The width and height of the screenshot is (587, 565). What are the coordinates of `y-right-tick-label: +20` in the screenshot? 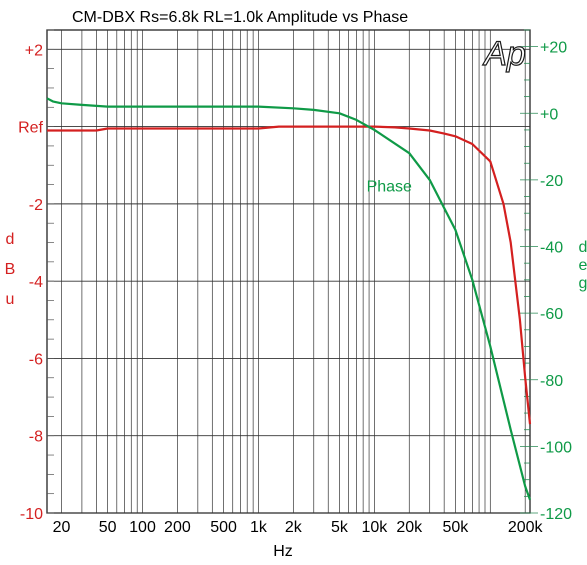 It's located at (553, 48).